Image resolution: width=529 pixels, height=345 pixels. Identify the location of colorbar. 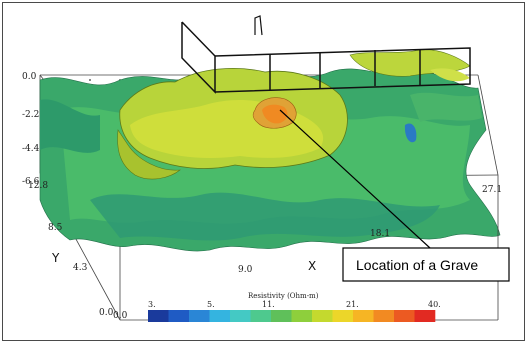
(292, 316).